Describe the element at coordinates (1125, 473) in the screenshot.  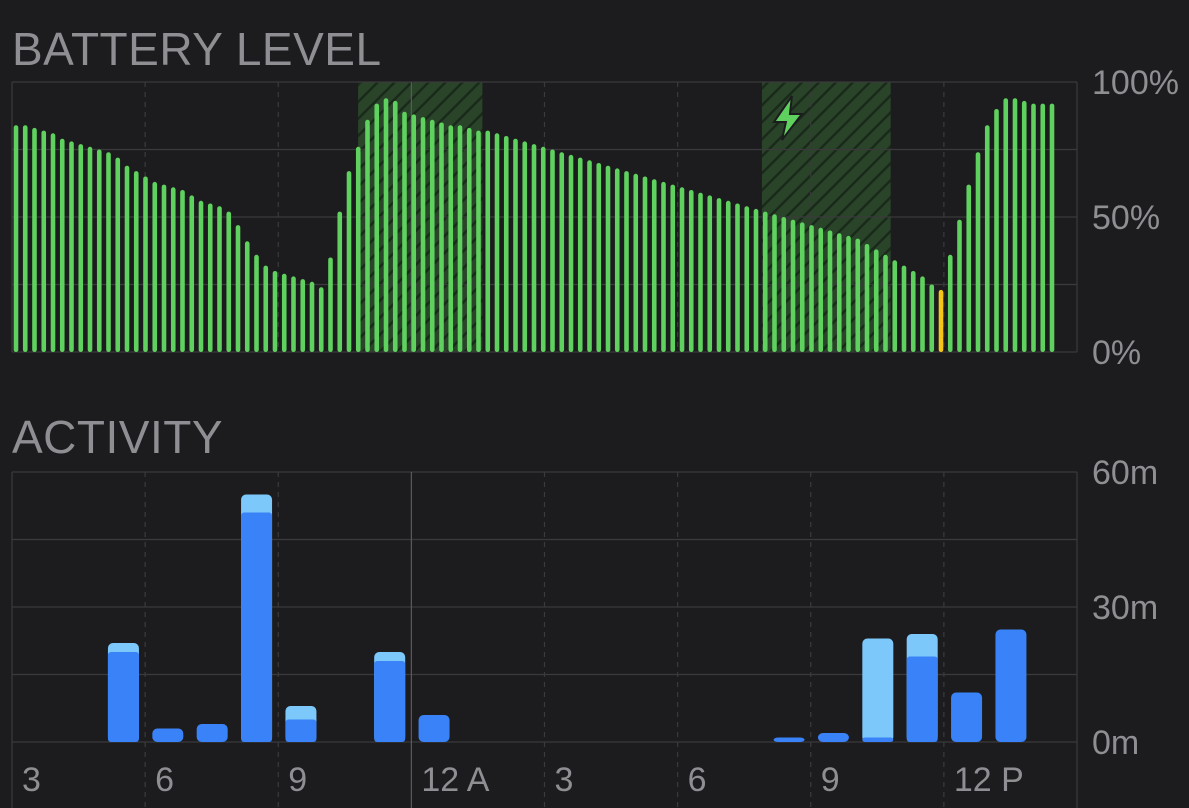
I see `activity-y-tick-label: 60m` at that location.